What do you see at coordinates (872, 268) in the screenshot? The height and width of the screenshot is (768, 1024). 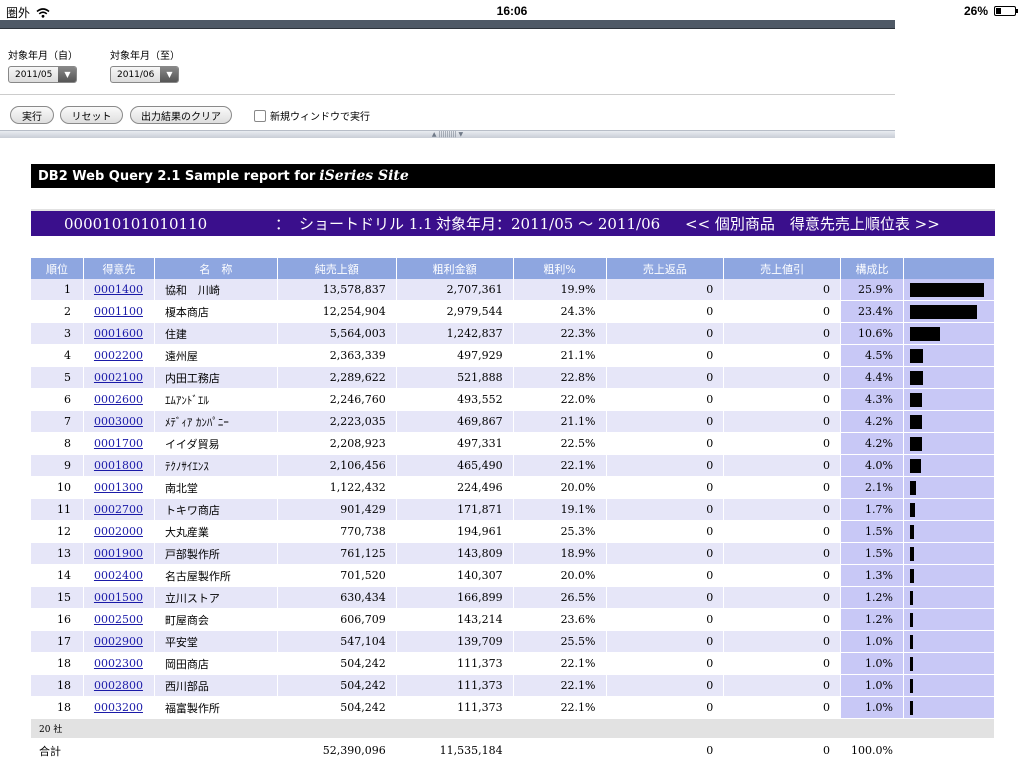 I see `column-header: 構成比` at bounding box center [872, 268].